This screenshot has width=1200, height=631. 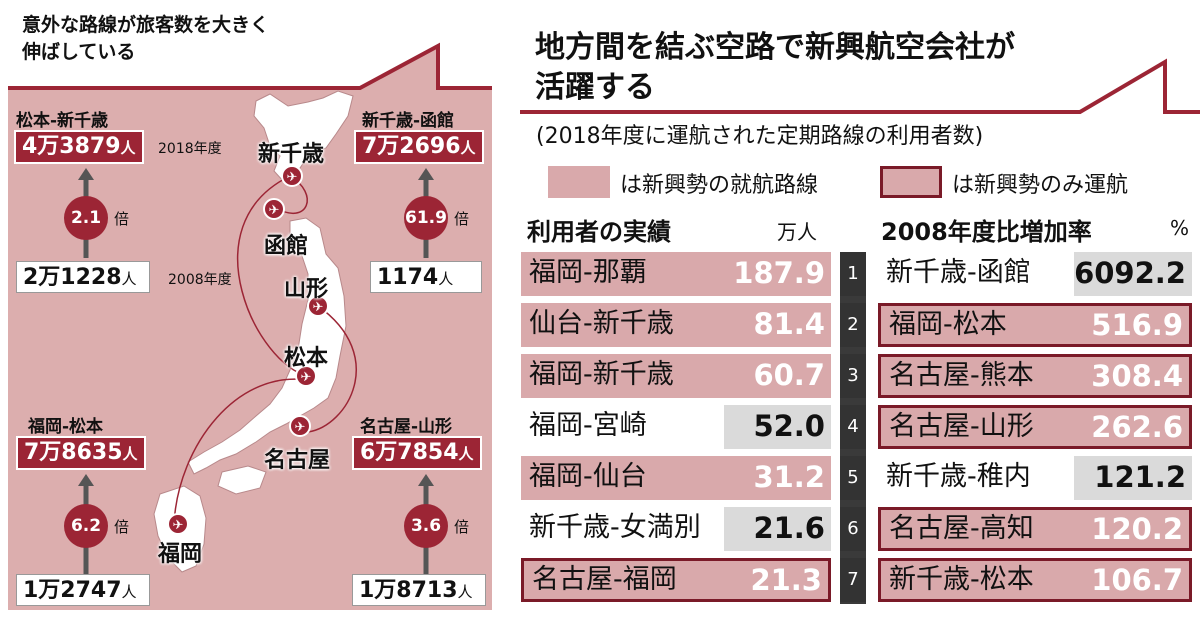 What do you see at coordinates (777, 325) in the screenshot?
I see `value-cell: 81.4` at bounding box center [777, 325].